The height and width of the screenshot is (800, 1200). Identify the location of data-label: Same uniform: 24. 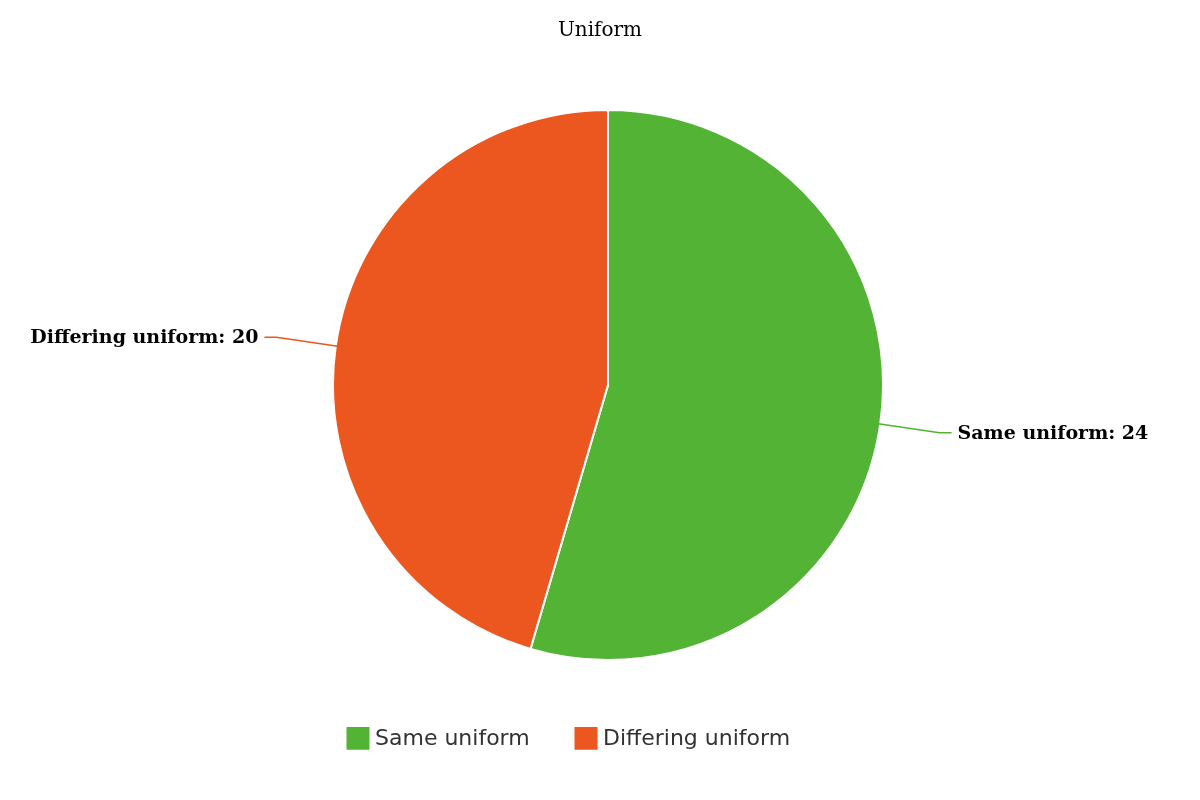
(1053, 431).